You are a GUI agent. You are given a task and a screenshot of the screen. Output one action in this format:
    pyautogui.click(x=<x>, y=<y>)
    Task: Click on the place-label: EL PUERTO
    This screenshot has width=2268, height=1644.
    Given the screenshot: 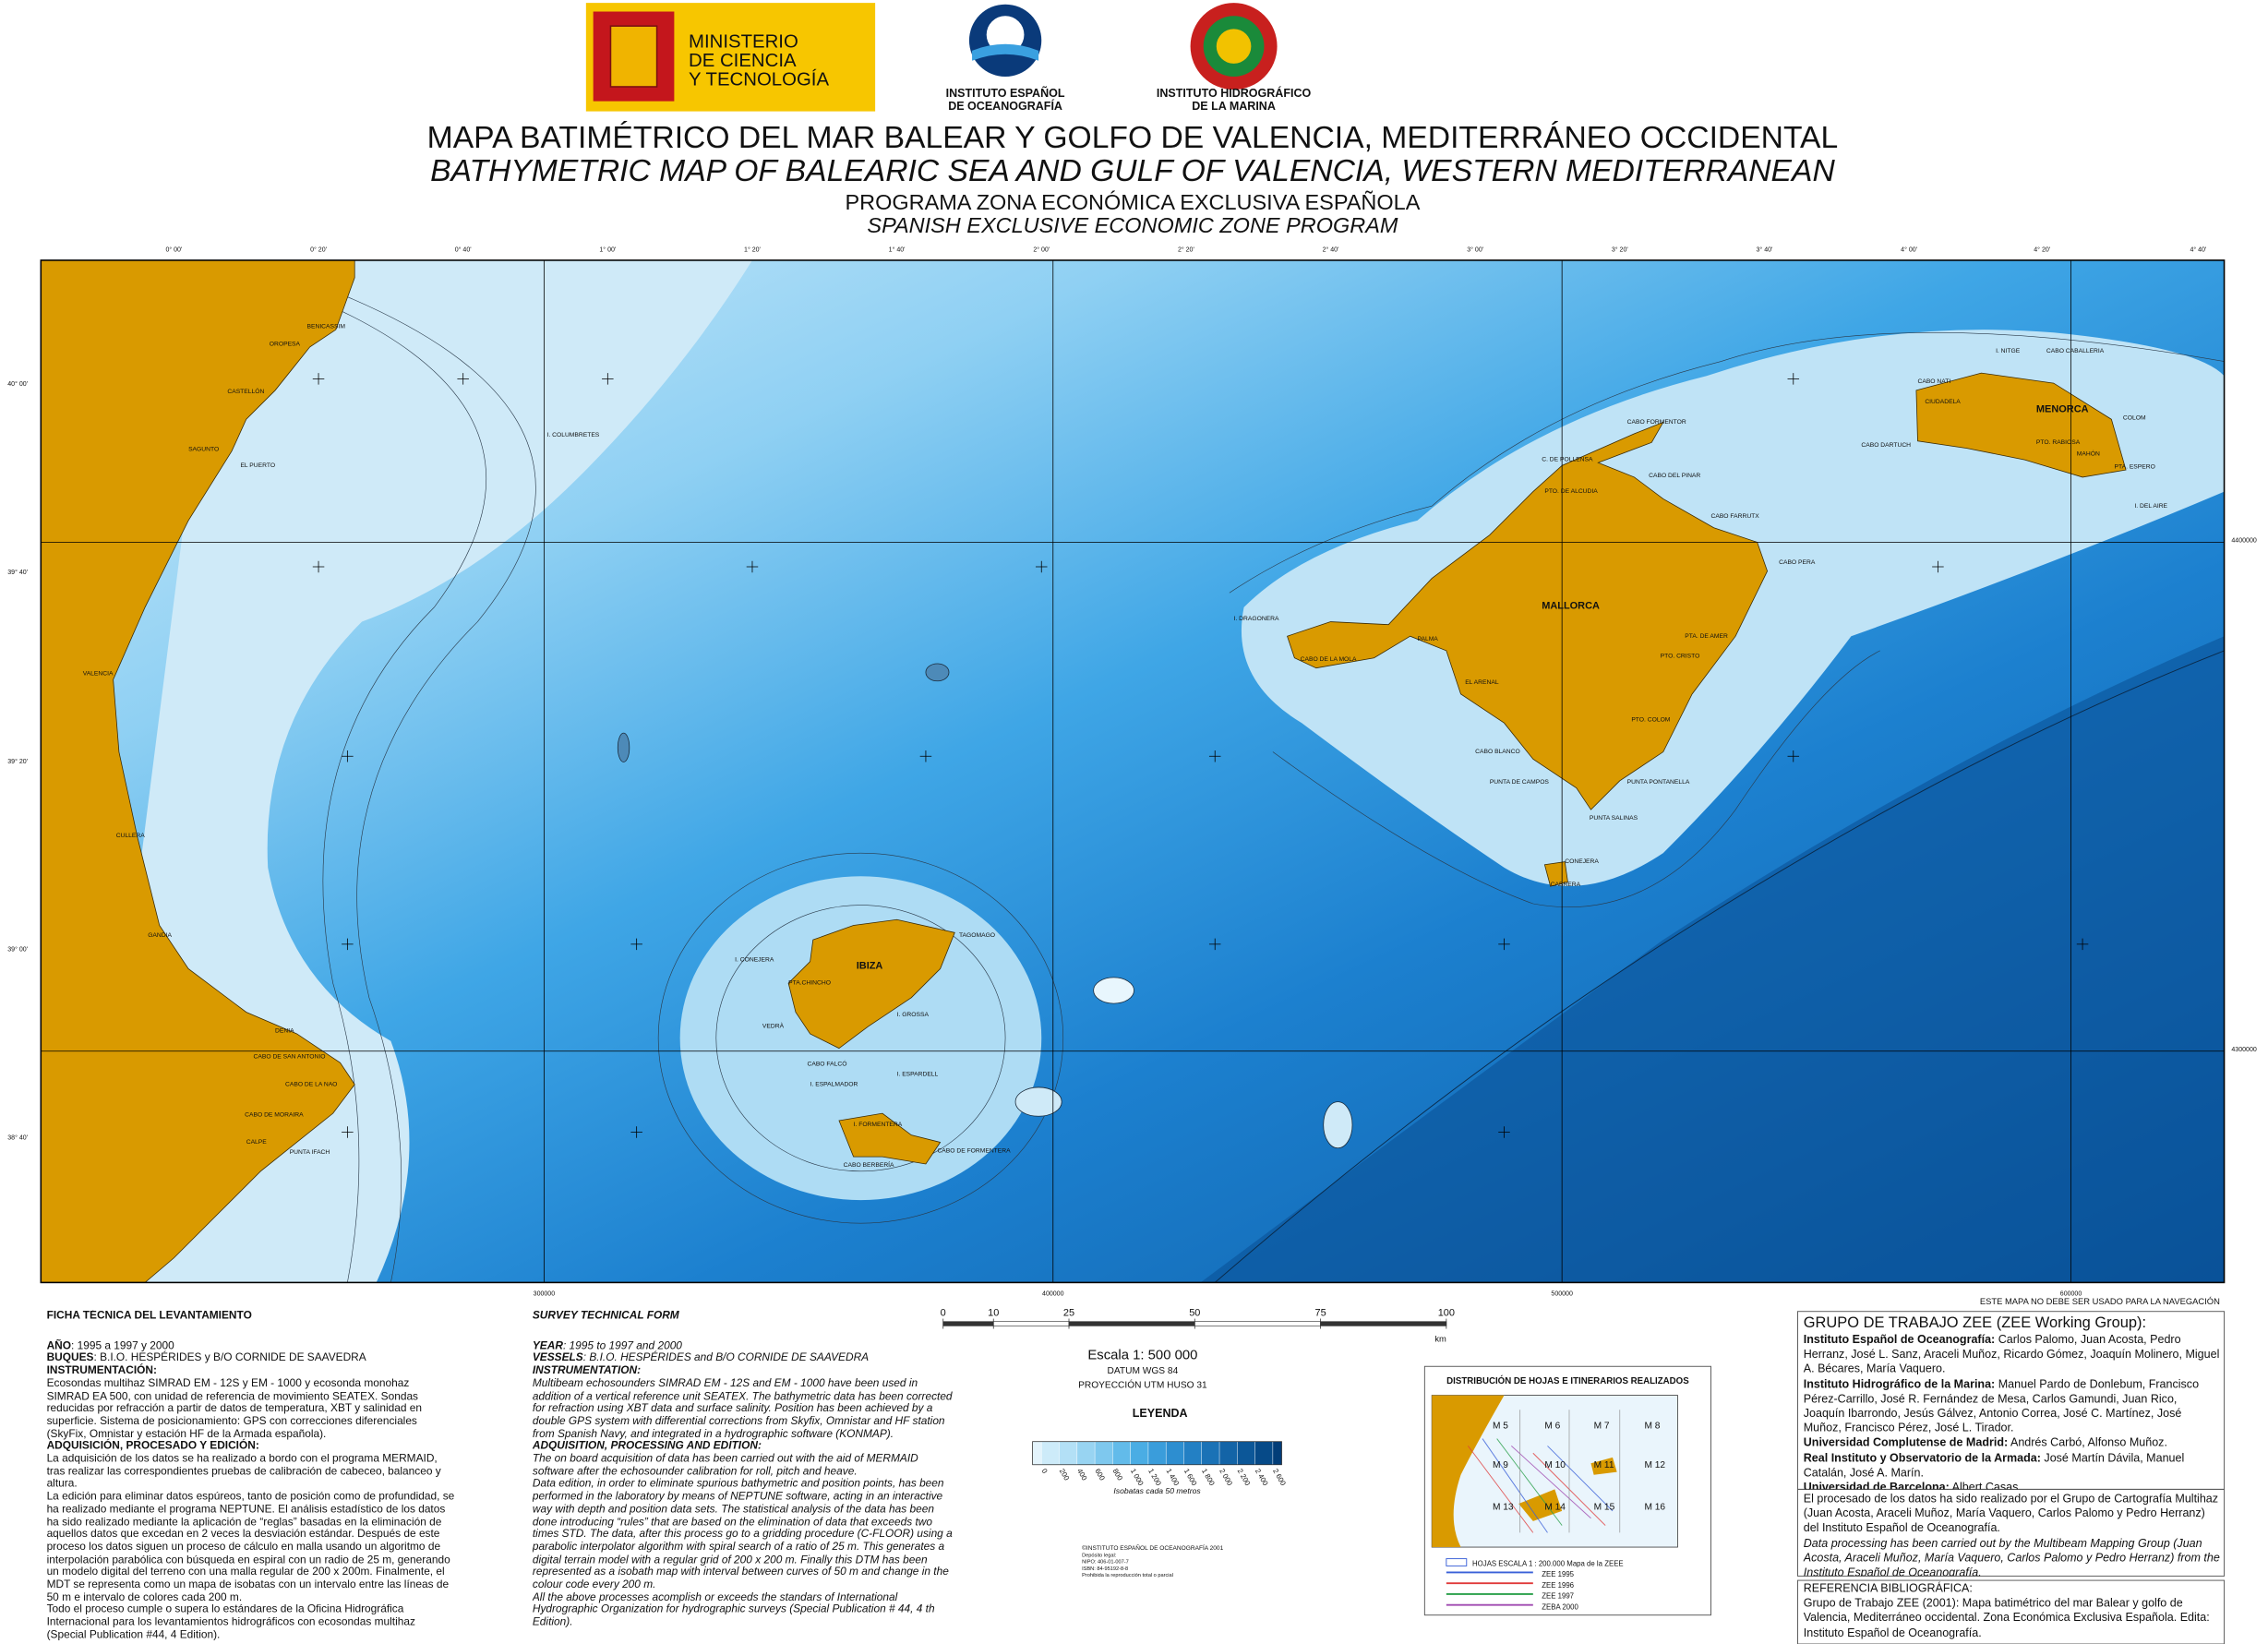 What is the action you would take?
    pyautogui.click(x=257, y=465)
    